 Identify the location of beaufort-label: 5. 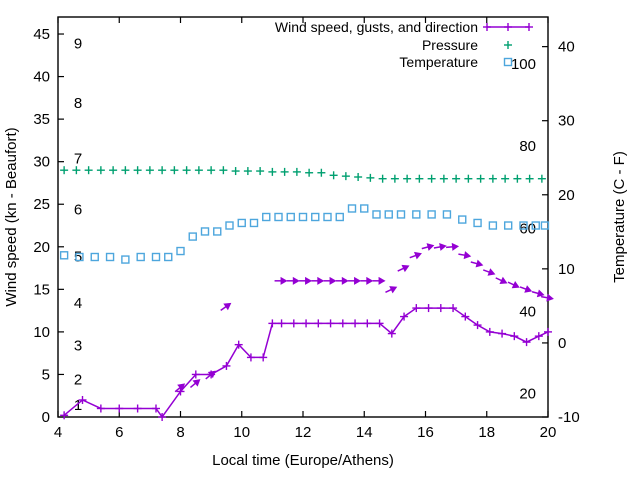
(78, 256).